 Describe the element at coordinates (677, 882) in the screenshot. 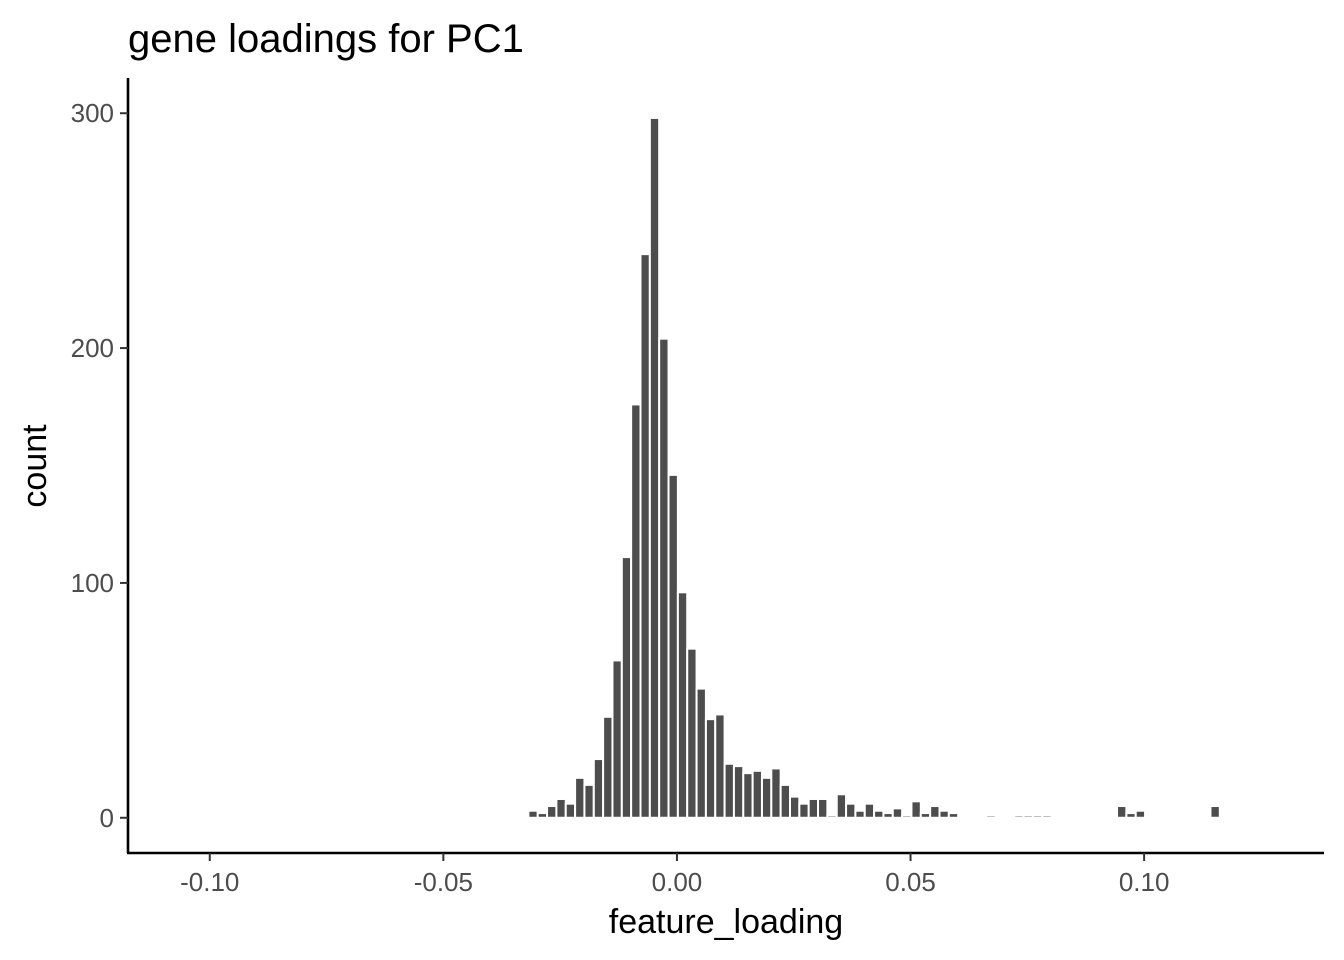

I see `x-tick-label: 0.00` at that location.